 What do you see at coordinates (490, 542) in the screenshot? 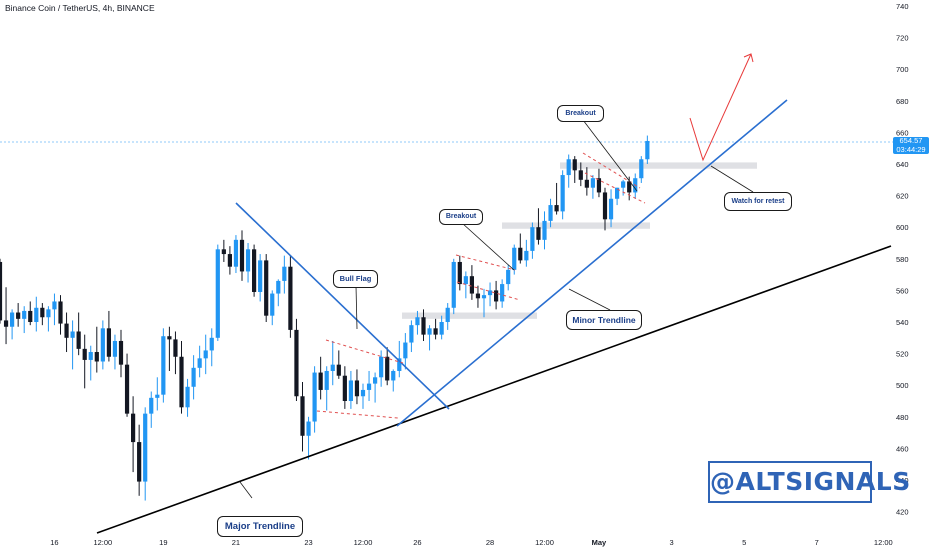
I see `time-tick-label: 28` at bounding box center [490, 542].